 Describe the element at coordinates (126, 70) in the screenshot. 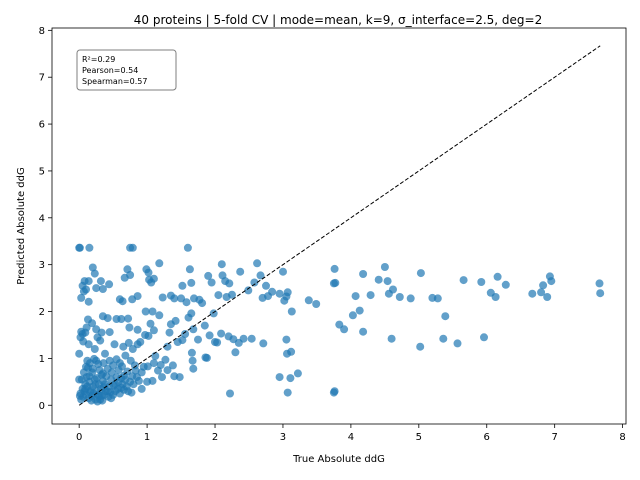

I see `stats-box-frame` at that location.